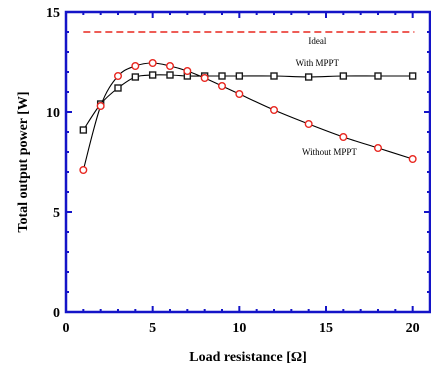 This screenshot has width=431, height=369. Describe the element at coordinates (53, 113) in the screenshot. I see `y-tick-label: 10` at that location.